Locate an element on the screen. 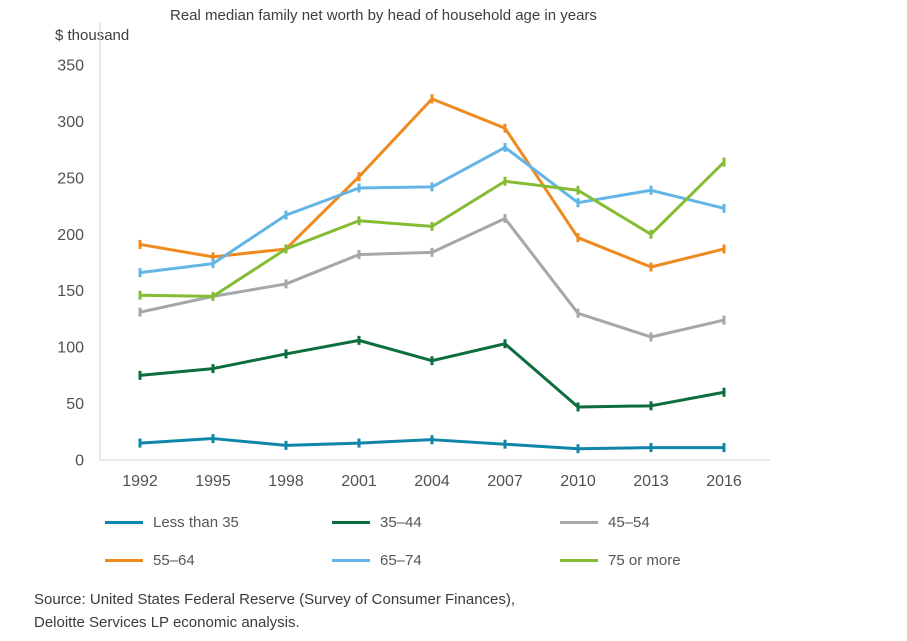  x-tick-label: 2004 is located at coordinates (432, 481).